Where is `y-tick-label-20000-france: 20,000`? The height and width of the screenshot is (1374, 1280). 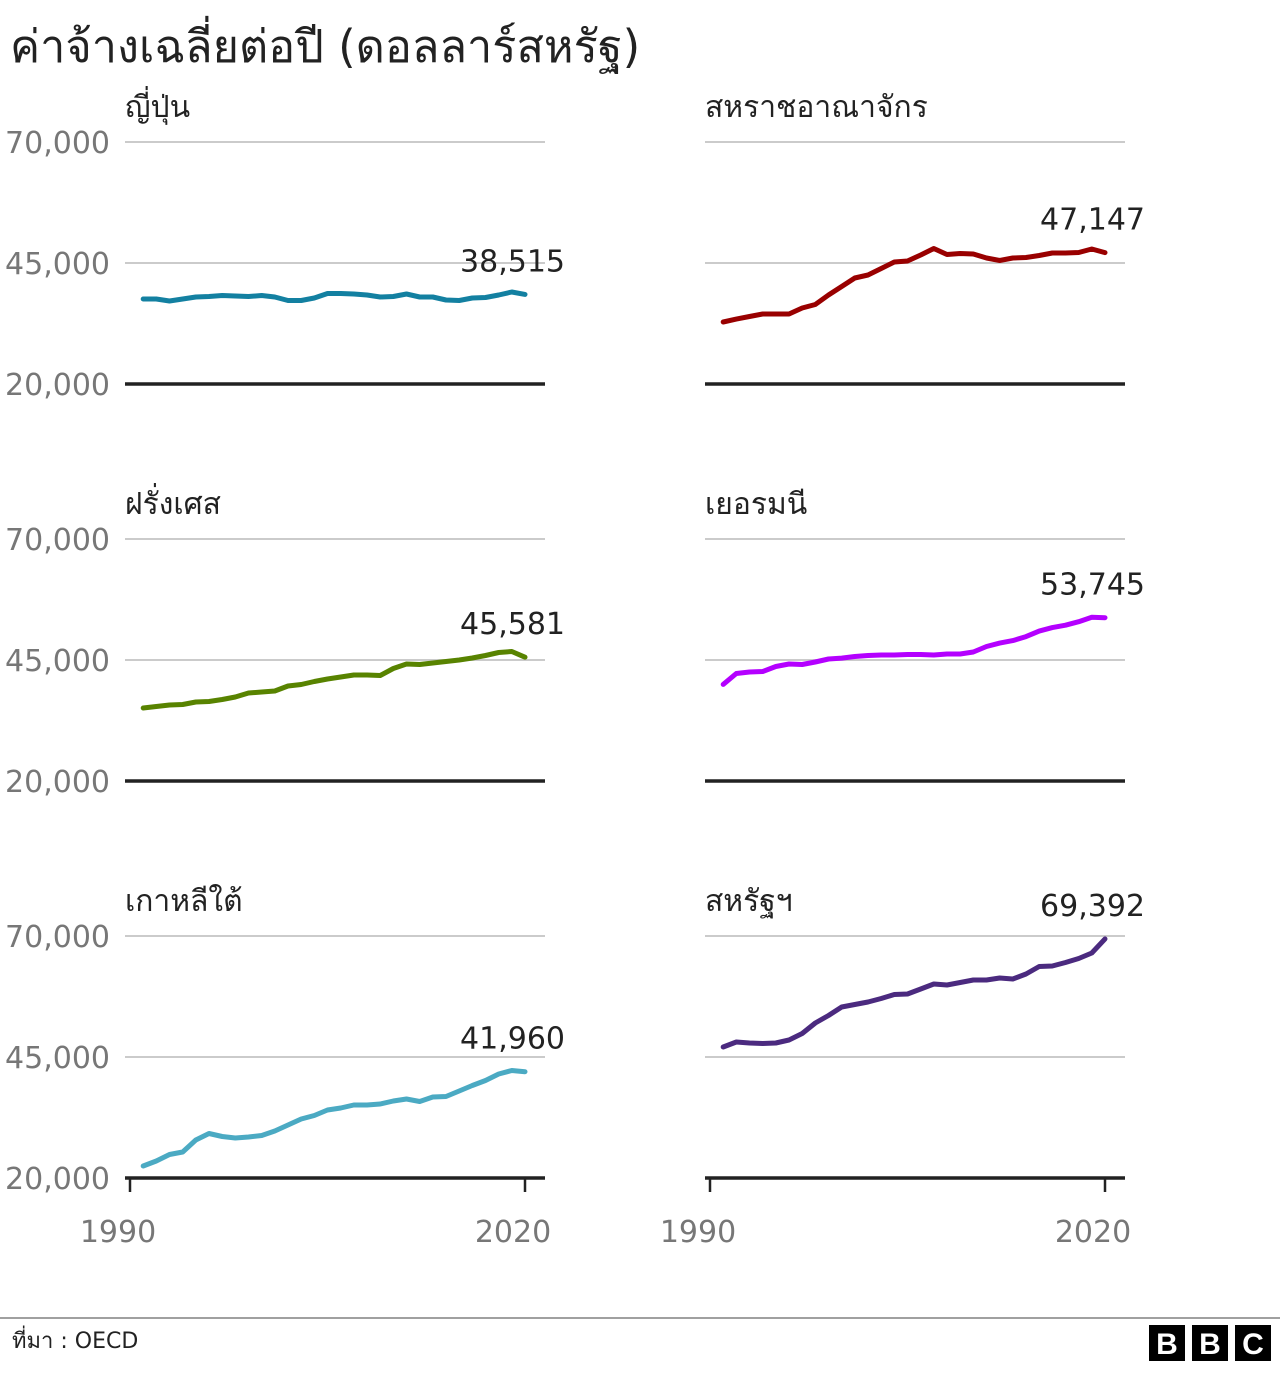 y-tick-label-20000-france: 20,000 is located at coordinates (57, 782).